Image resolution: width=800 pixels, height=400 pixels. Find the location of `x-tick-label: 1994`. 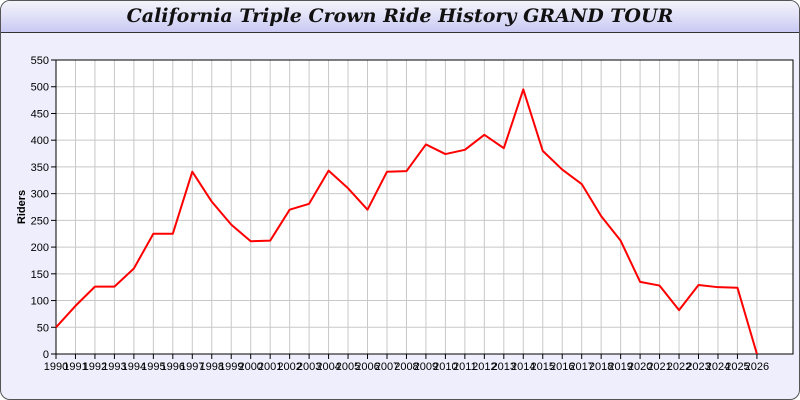

x-tick-label: 1994 is located at coordinates (134, 367).